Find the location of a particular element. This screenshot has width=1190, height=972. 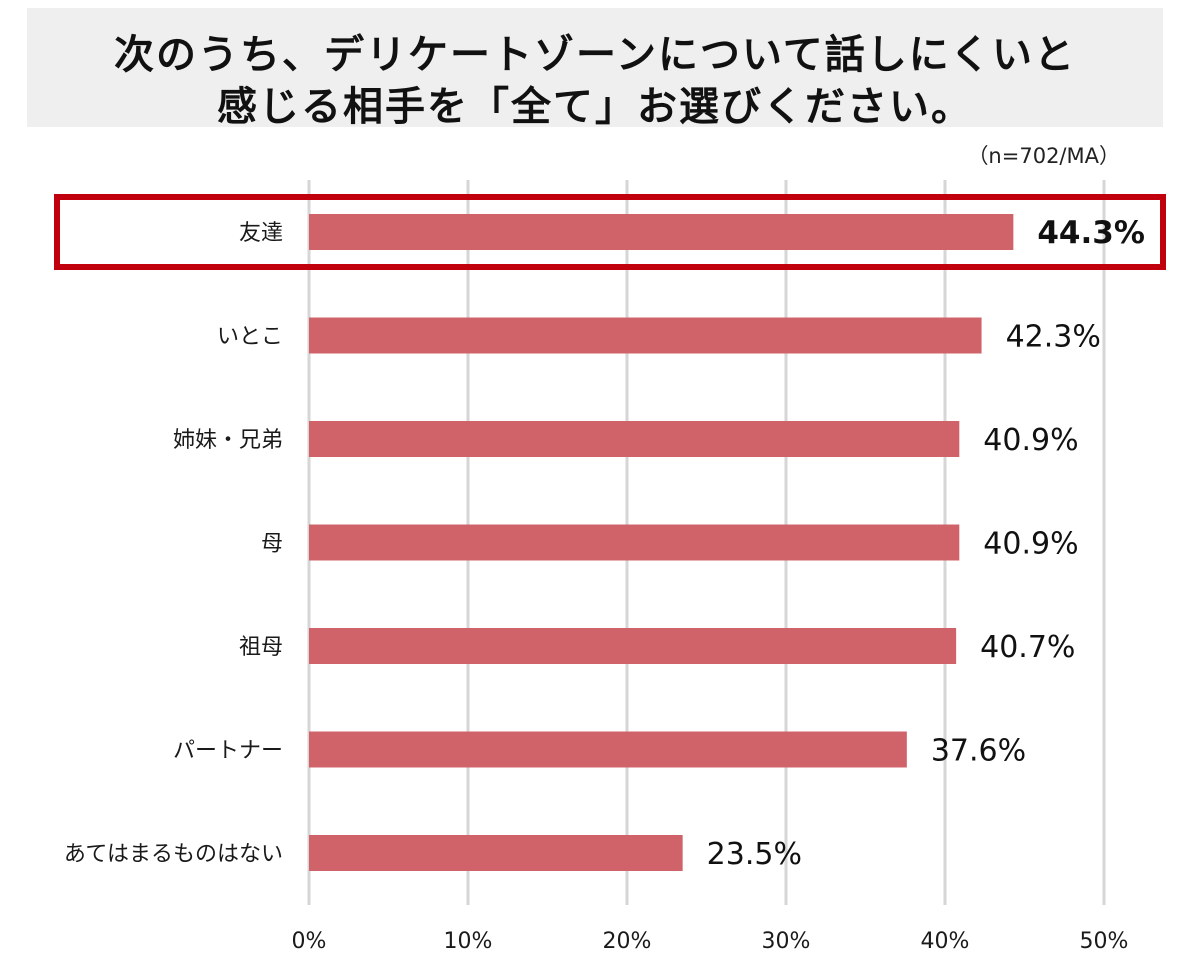

x-tick-label: 10% is located at coordinates (468, 941).